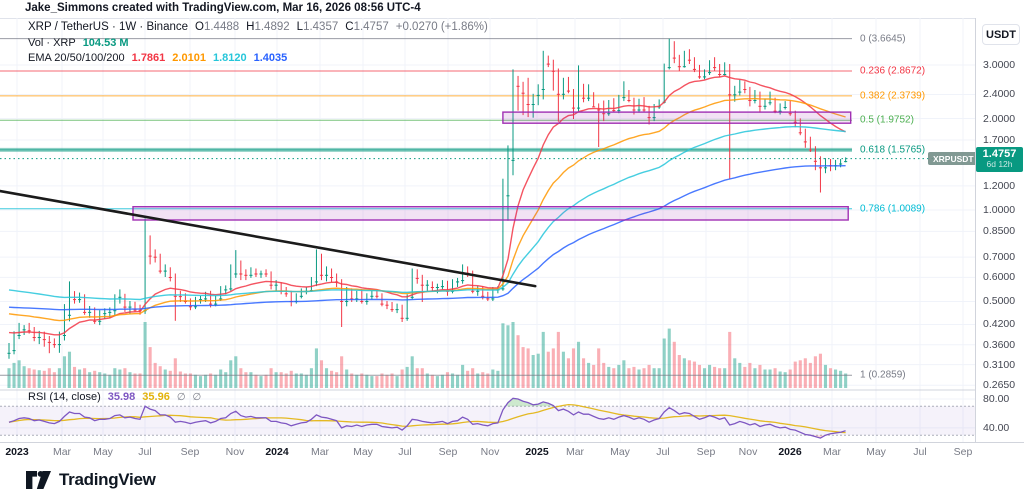 This screenshot has width=1024, height=502. I want to click on price-axis-label: 0.2650, so click(999, 385).